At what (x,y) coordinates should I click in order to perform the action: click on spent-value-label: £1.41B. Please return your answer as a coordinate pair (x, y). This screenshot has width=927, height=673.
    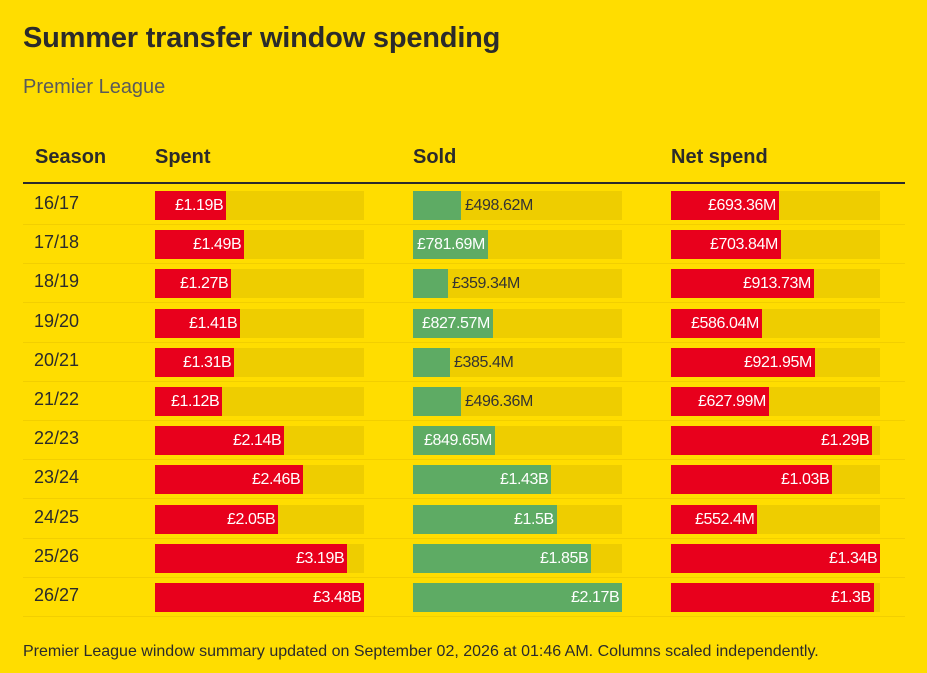
    Looking at the image, I should click on (213, 323).